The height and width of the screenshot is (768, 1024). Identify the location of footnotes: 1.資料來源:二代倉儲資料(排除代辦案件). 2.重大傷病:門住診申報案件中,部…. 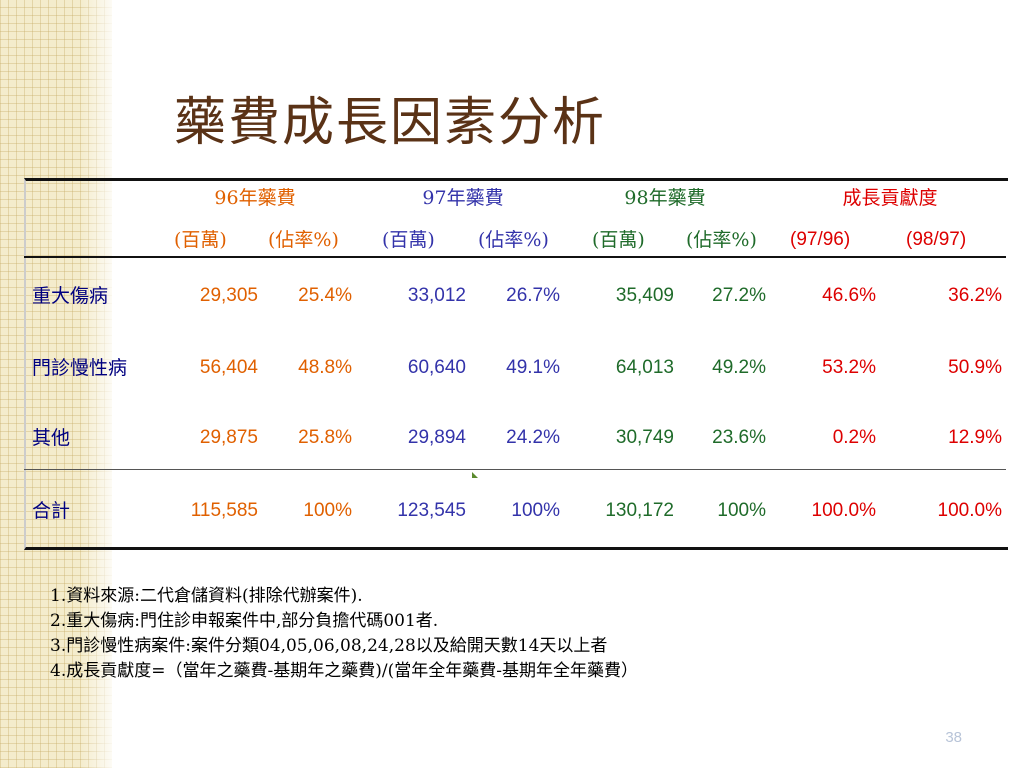
(344, 634).